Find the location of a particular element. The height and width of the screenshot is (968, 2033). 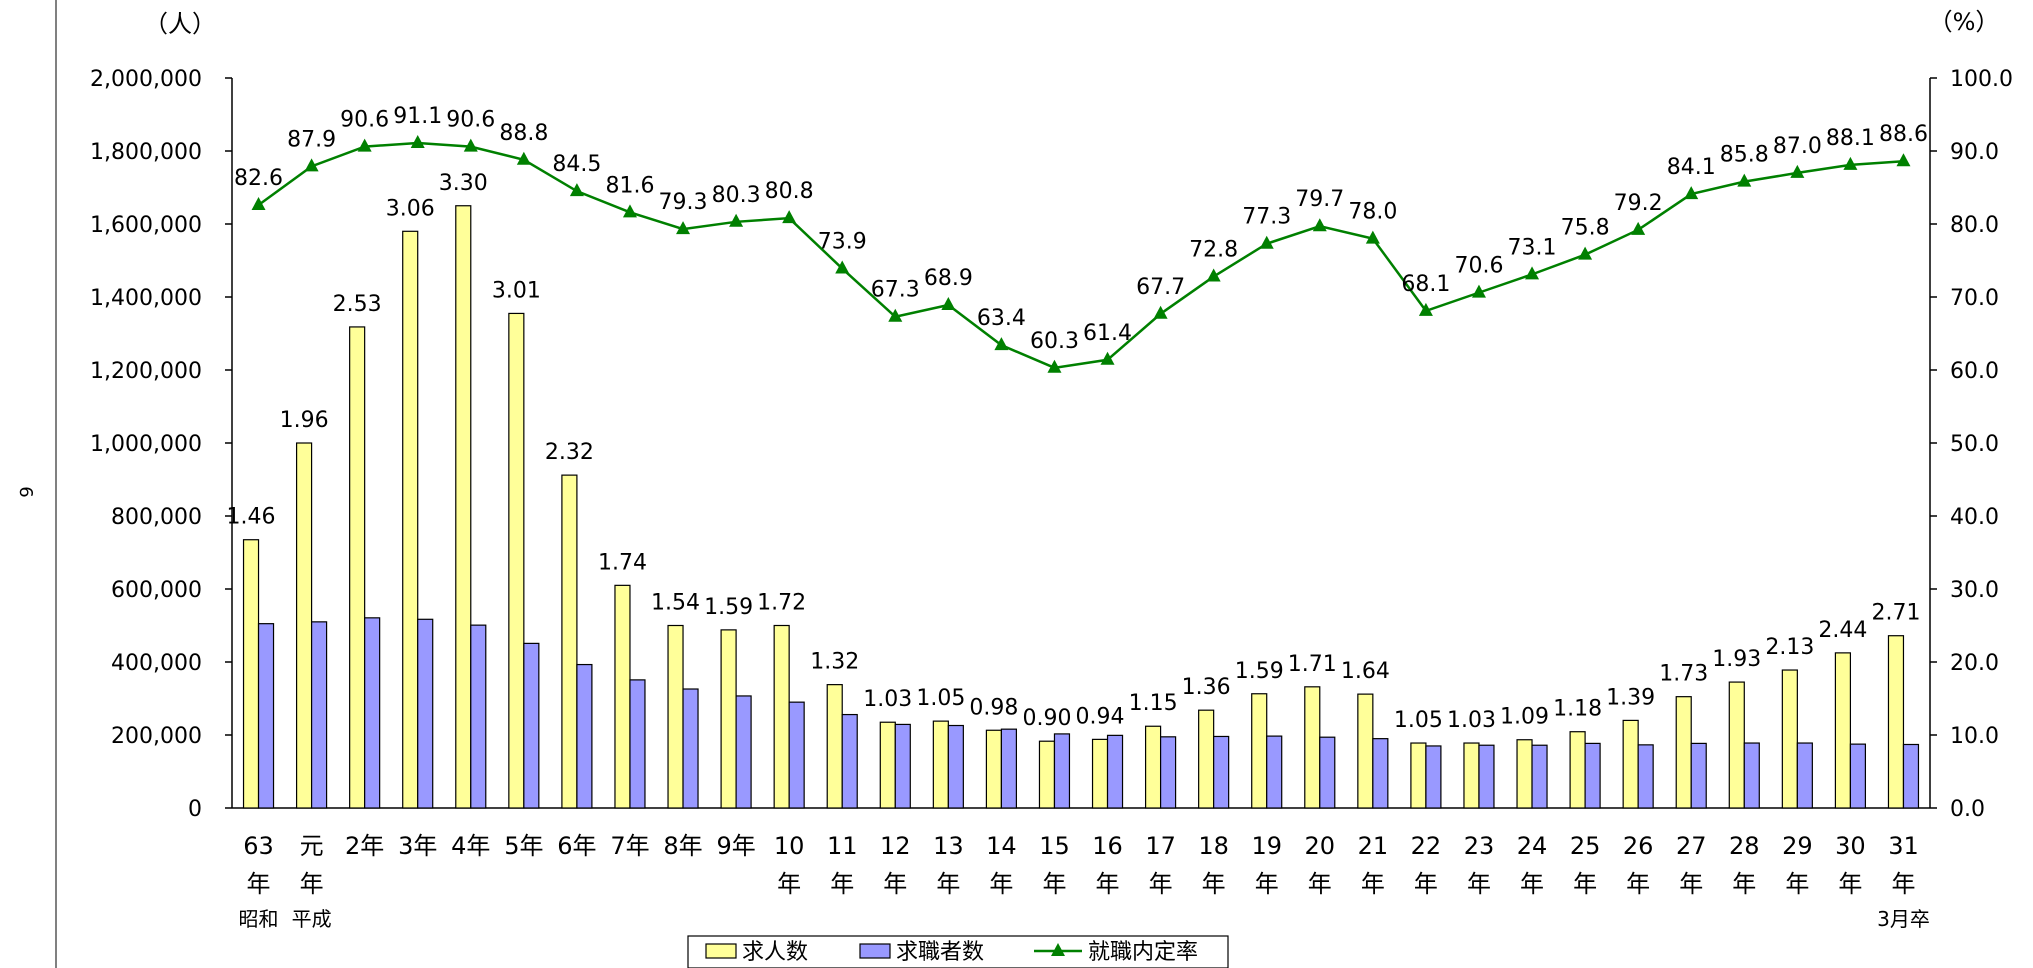

ratio-label: 1.74 is located at coordinates (622, 562).